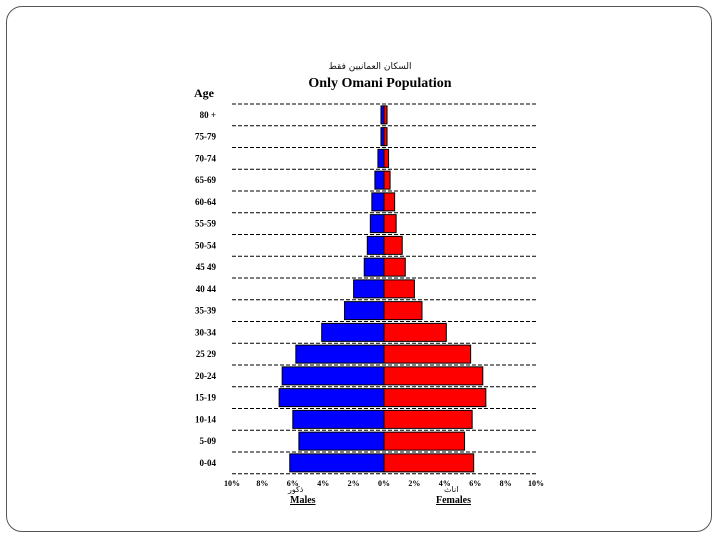  What do you see at coordinates (296, 489) in the screenshot?
I see `males-arabic-label: ذكور` at bounding box center [296, 489].